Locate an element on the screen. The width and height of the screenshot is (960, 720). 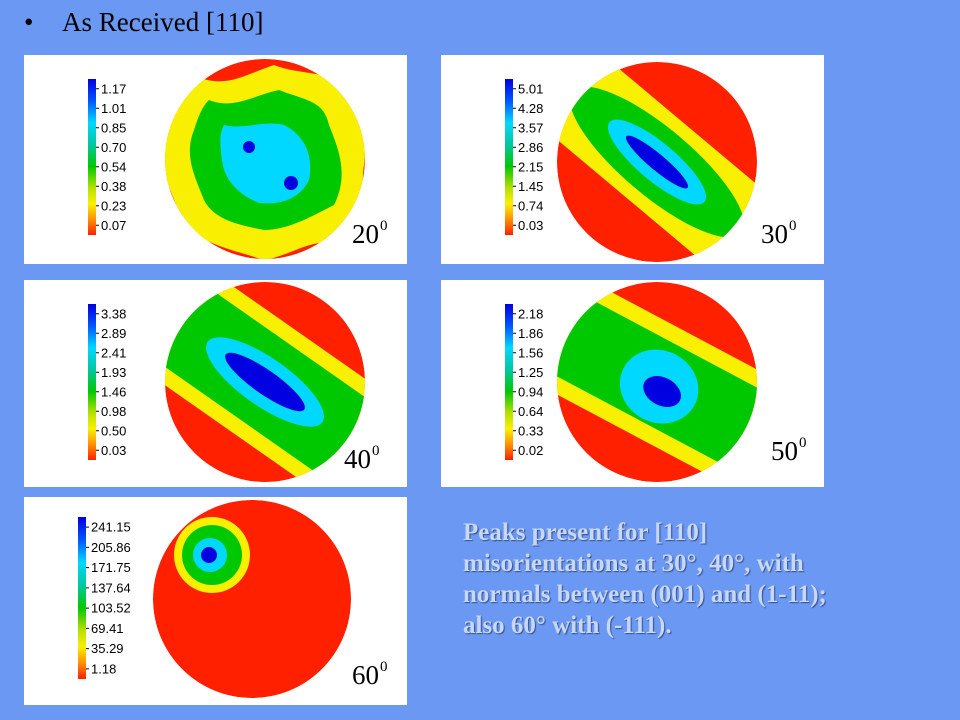
legend-label: 1.46 is located at coordinates (113, 391).